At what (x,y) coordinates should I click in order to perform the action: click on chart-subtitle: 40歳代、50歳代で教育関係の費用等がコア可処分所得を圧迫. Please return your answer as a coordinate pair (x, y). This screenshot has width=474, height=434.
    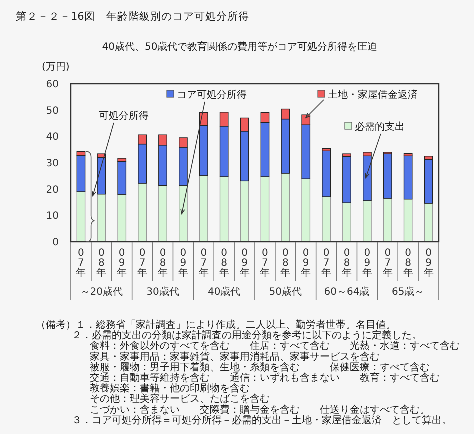
    Looking at the image, I should click on (240, 47).